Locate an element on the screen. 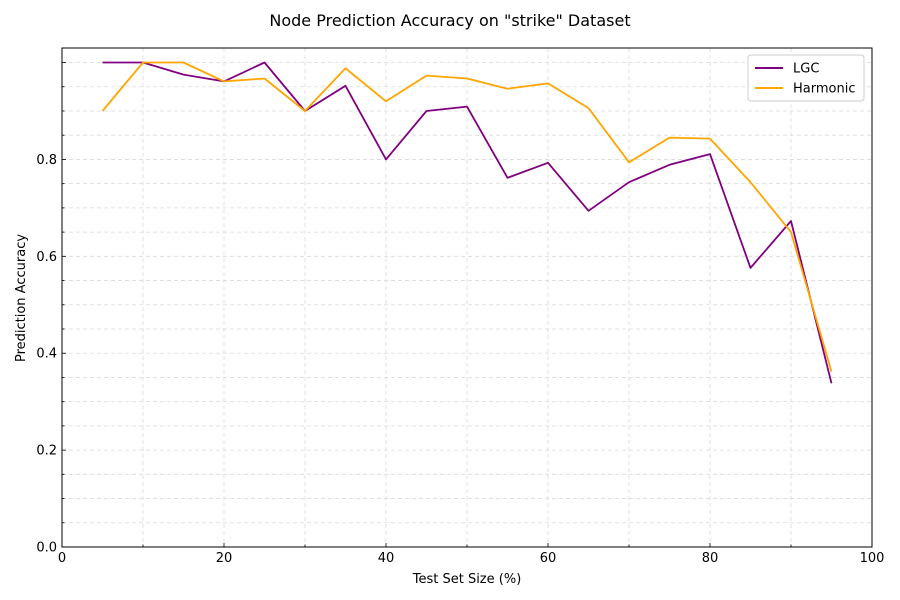 This screenshot has width=900, height=600. y-tick-label: 0.8 is located at coordinates (46, 160).